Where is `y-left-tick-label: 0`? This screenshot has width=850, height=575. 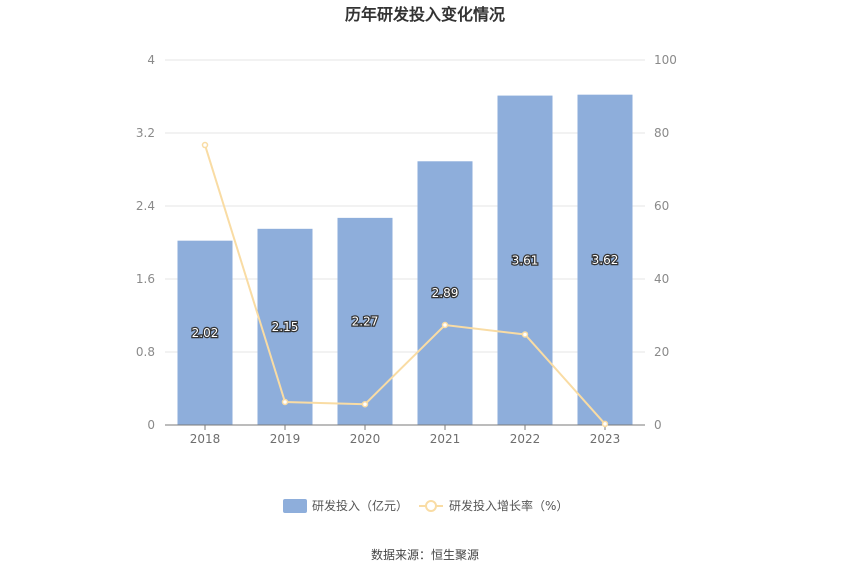
y-left-tick-label: 0 is located at coordinates (151, 425).